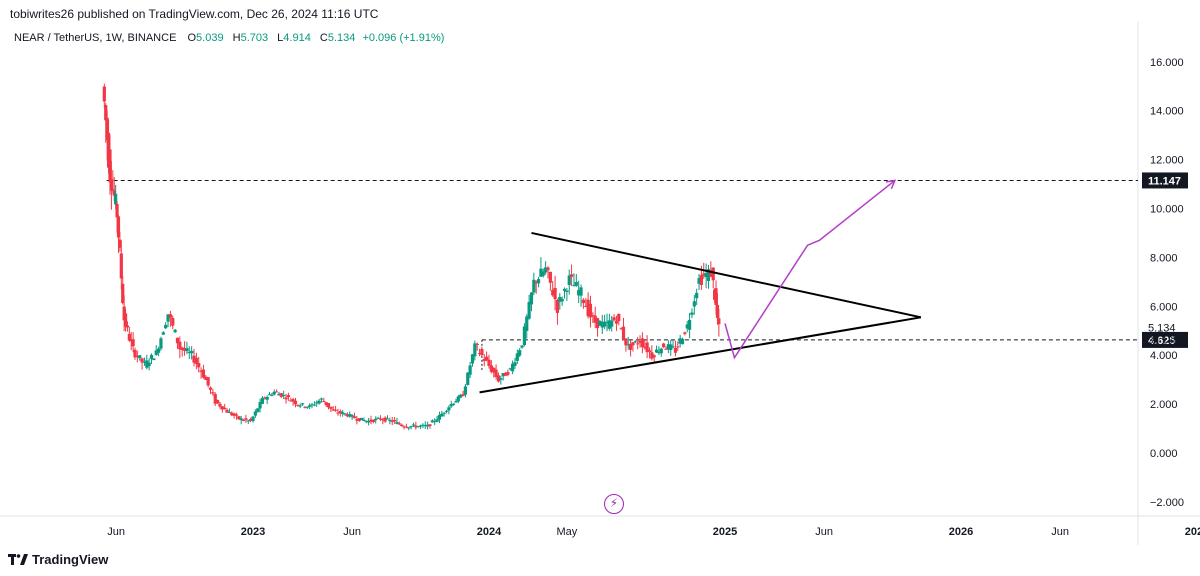  I want to click on x-tick-label: 2026, so click(961, 532).